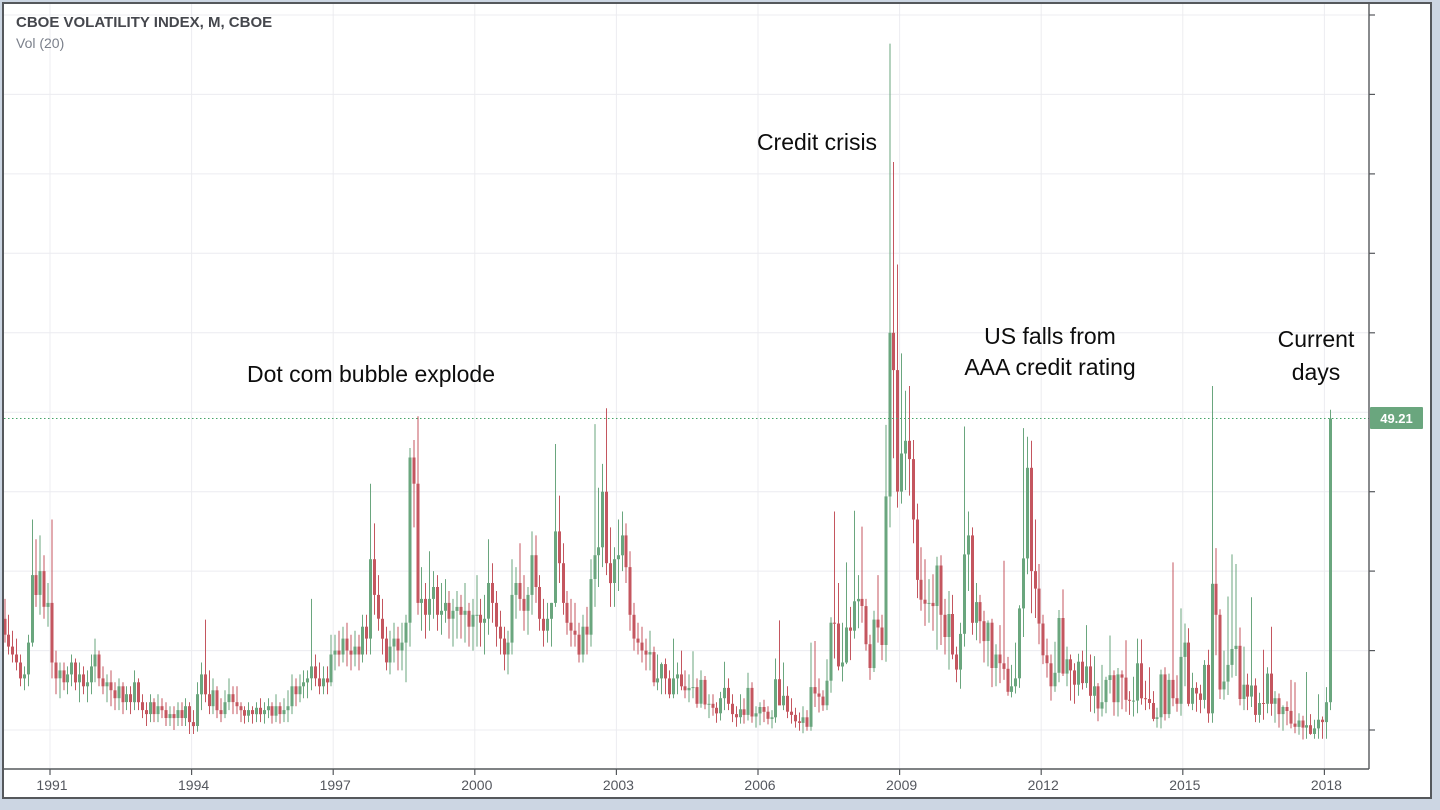 The image size is (1440, 810). What do you see at coordinates (902, 785) in the screenshot?
I see `year-tick-label: 2009` at bounding box center [902, 785].